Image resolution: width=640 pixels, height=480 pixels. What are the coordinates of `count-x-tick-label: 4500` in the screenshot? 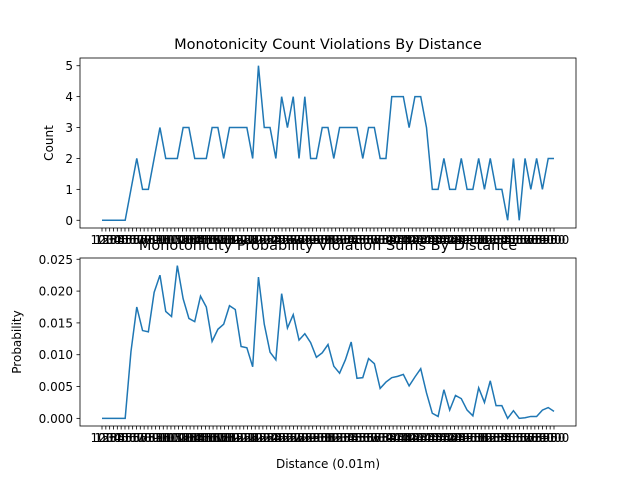 It's located at (439, 240).